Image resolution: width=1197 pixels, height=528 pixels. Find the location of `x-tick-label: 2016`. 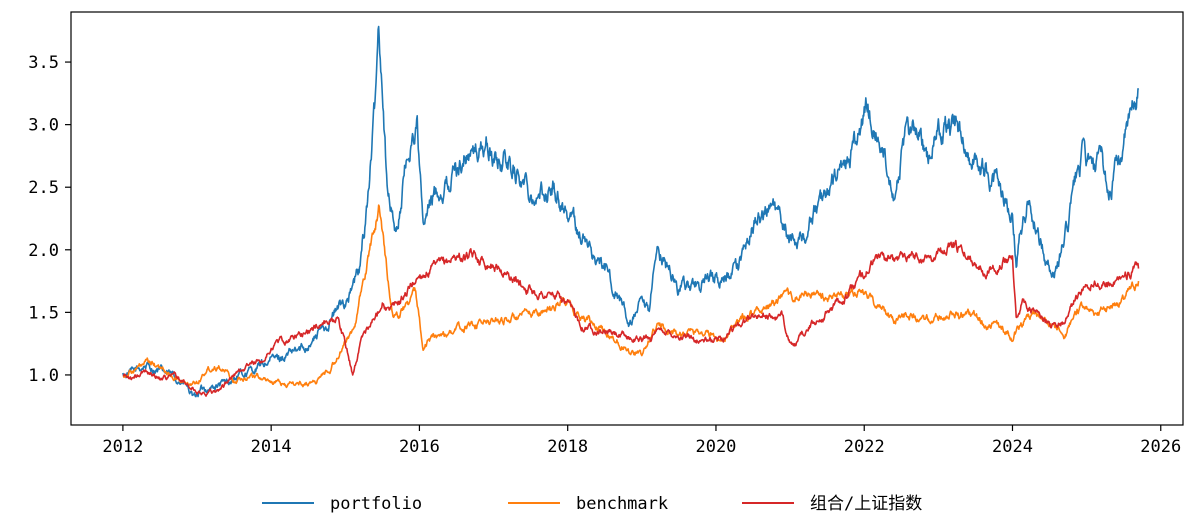

x-tick-label: 2016 is located at coordinates (419, 447).